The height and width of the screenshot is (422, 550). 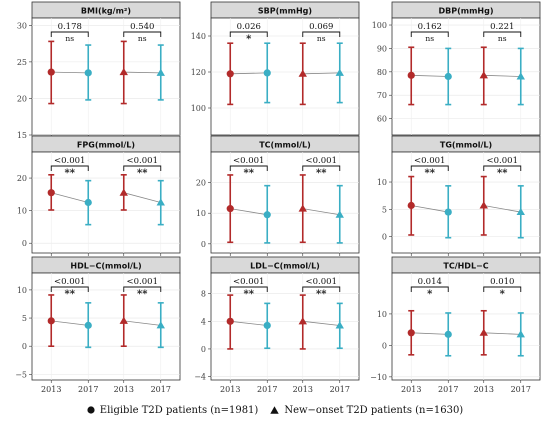 I want to click on p-value-label: 0.010, so click(x=502, y=282).